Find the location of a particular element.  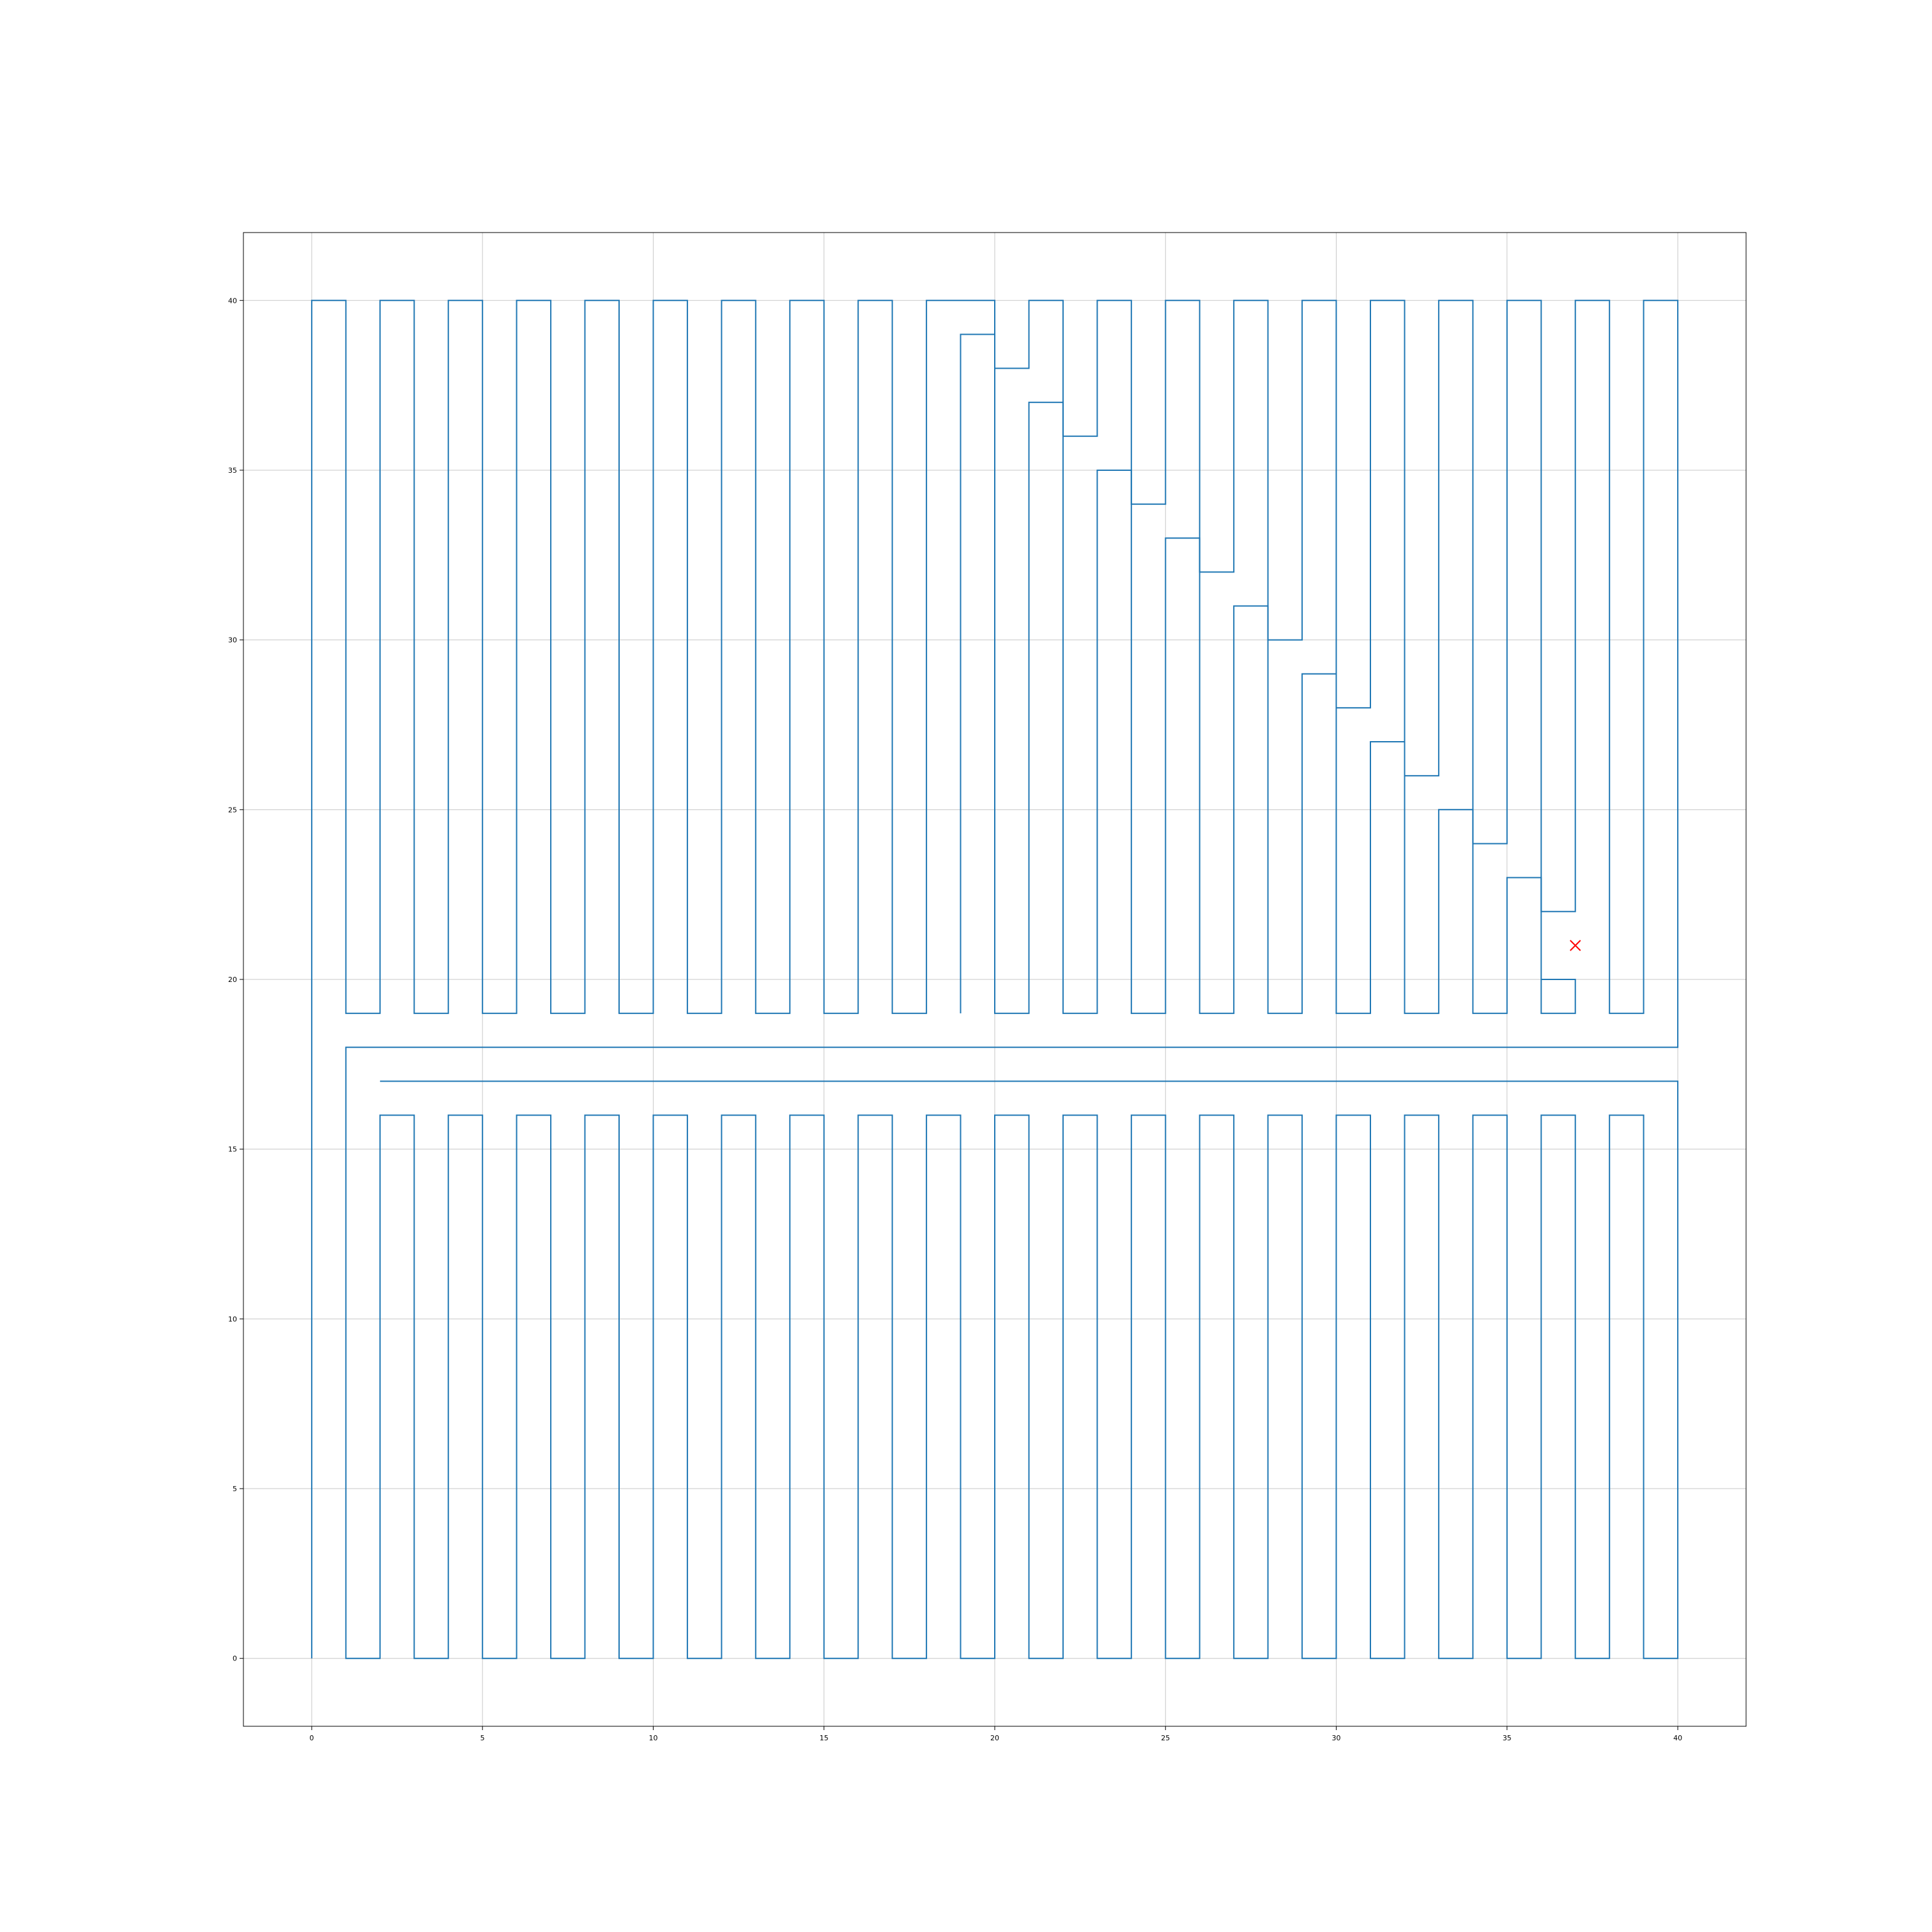

y-tick-label: 10 is located at coordinates (232, 1319).